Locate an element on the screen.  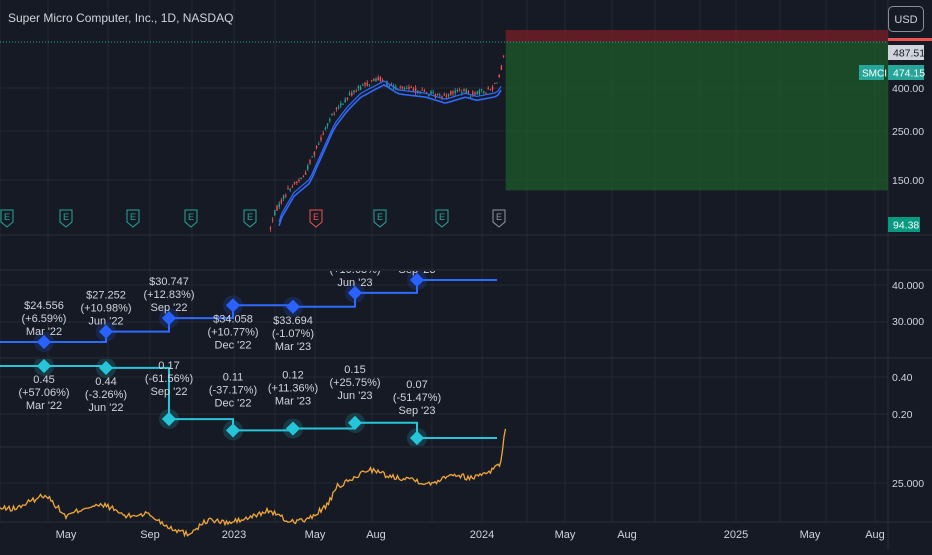
ratio-line is located at coordinates (253, 483).